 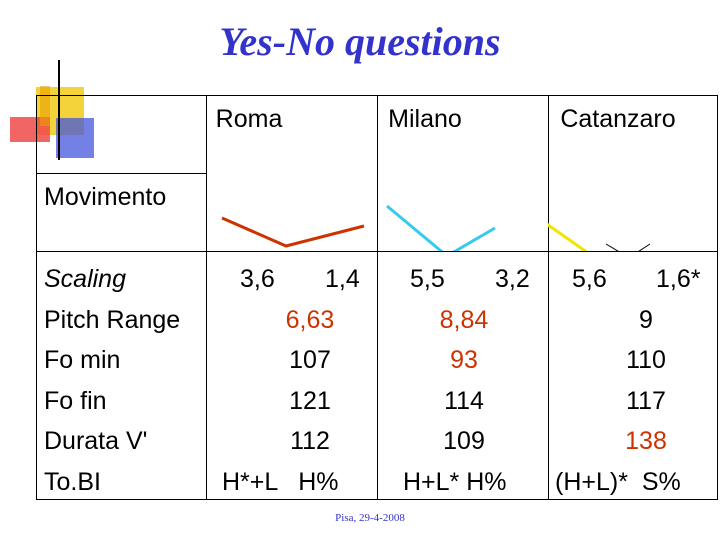 What do you see at coordinates (82, 360) in the screenshot?
I see `row-label-fo-min: Fo min` at bounding box center [82, 360].